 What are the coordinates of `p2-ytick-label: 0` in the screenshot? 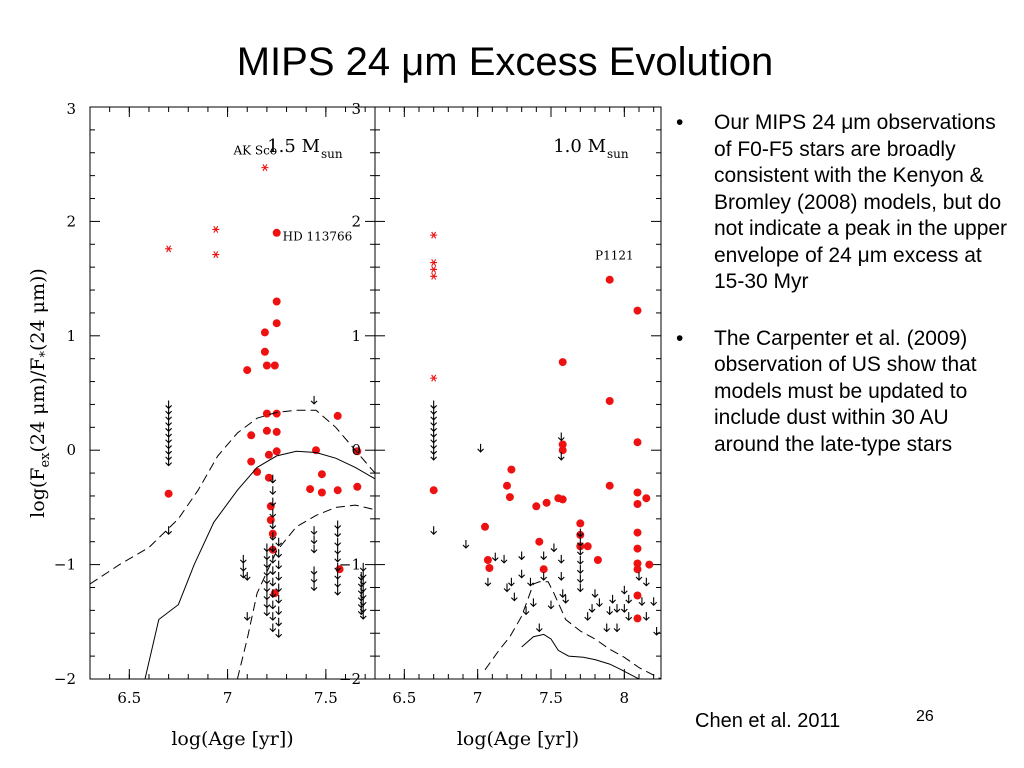 It's located at (356, 450).